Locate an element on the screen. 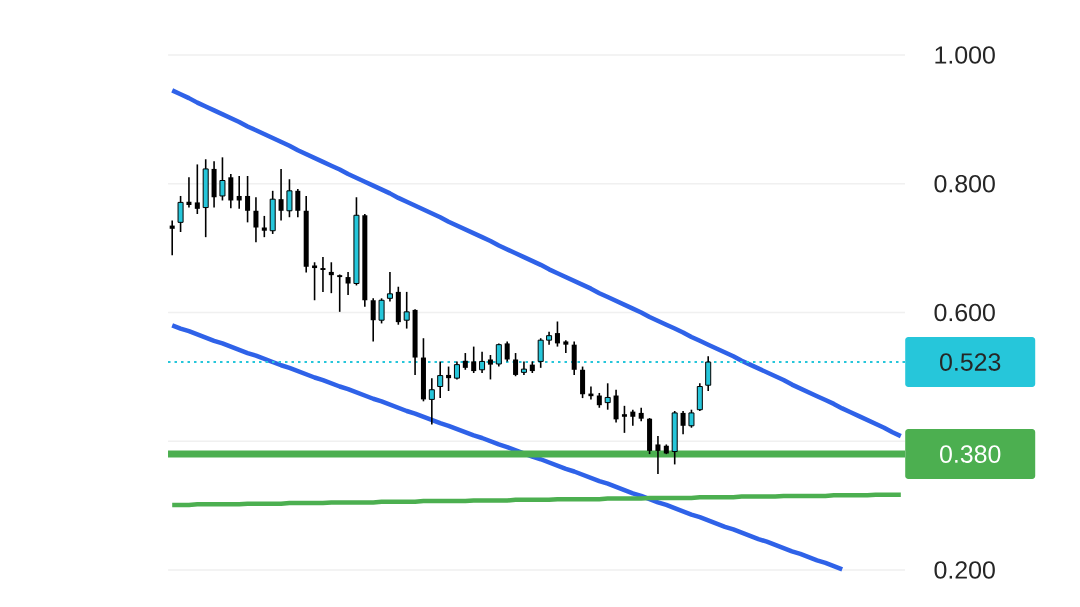 The height and width of the screenshot is (607, 1080). y-tick-label: 1.000 is located at coordinates (965, 55).